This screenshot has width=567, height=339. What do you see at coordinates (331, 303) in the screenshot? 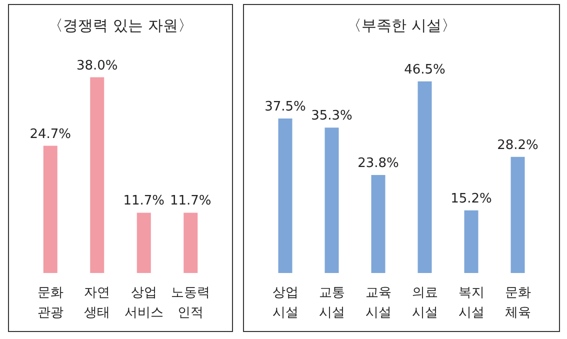
I see `x-tick-label: 교통 시설` at bounding box center [331, 303].